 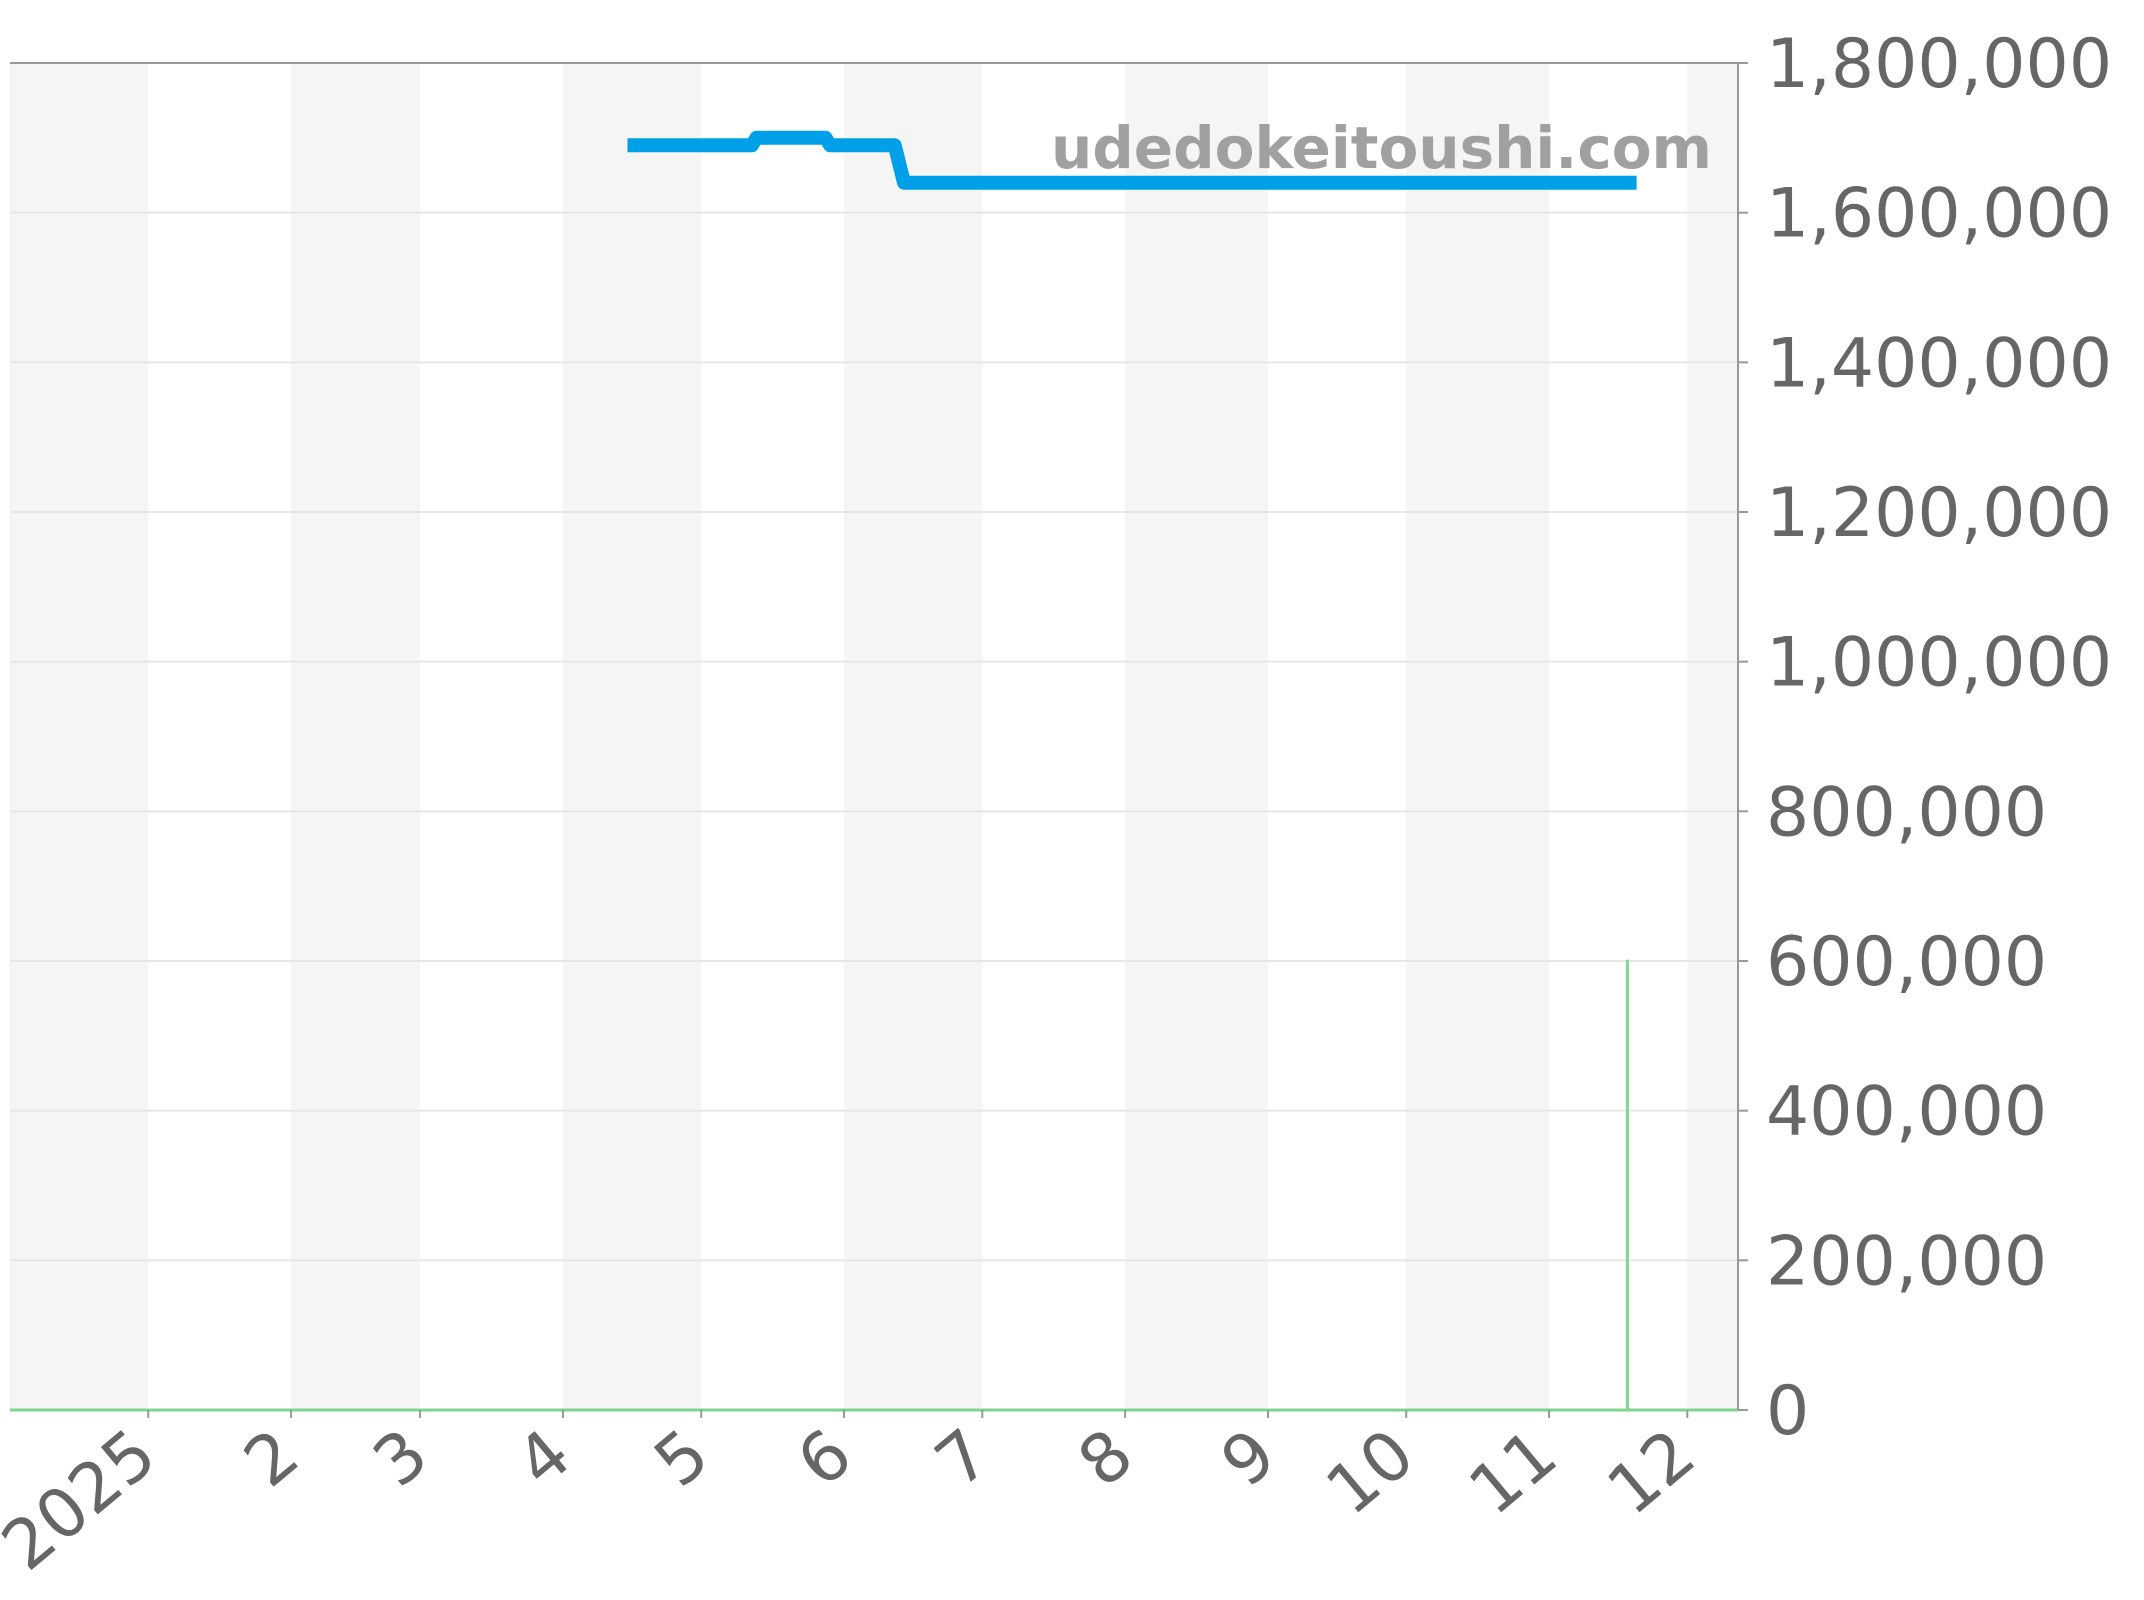 I want to click on x-tick-label: 12, so click(x=1651, y=1473).